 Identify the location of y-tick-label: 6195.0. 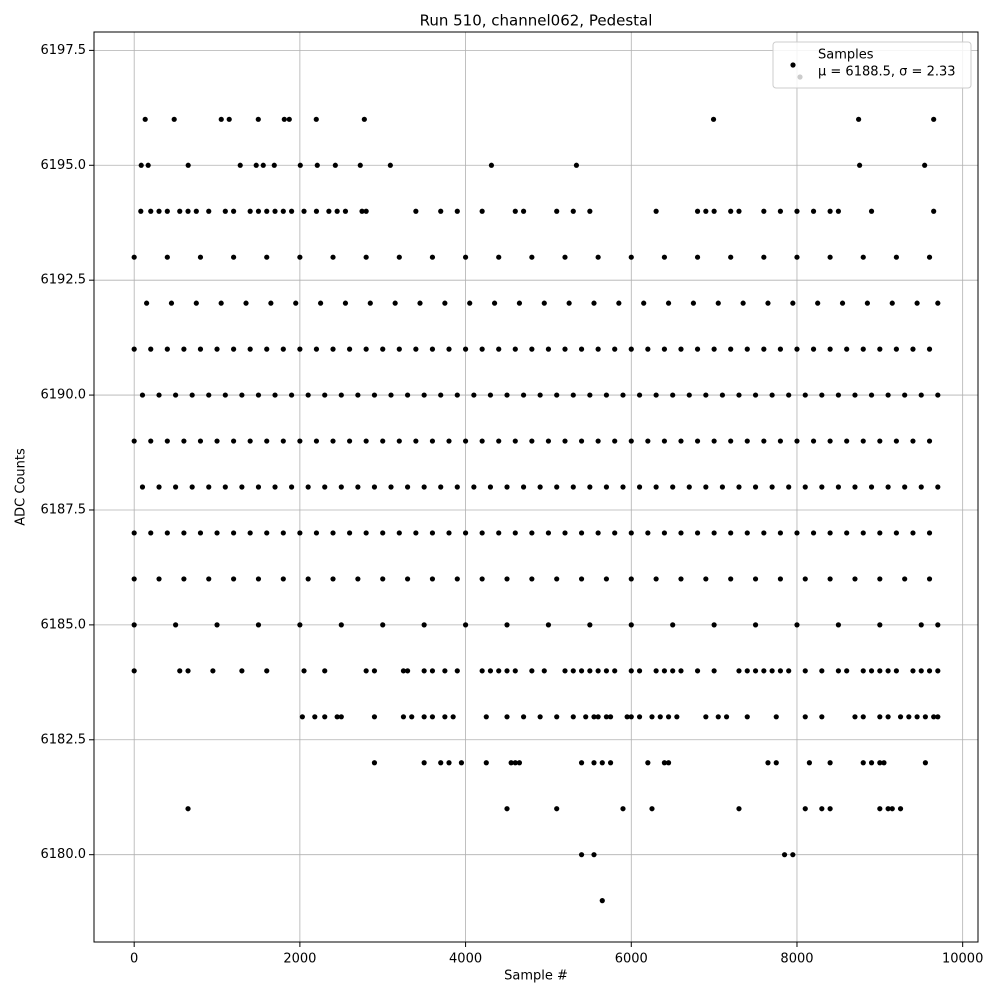
(64, 165).